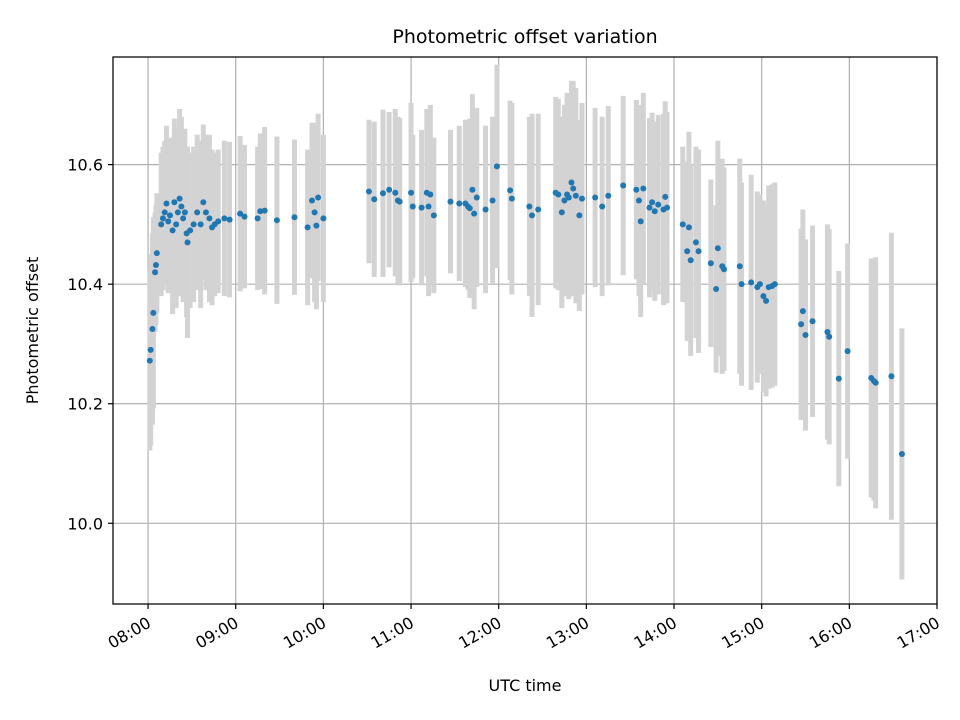 The height and width of the screenshot is (720, 960). What do you see at coordinates (830, 633) in the screenshot?
I see `x-tick-label: 16:00` at bounding box center [830, 633].